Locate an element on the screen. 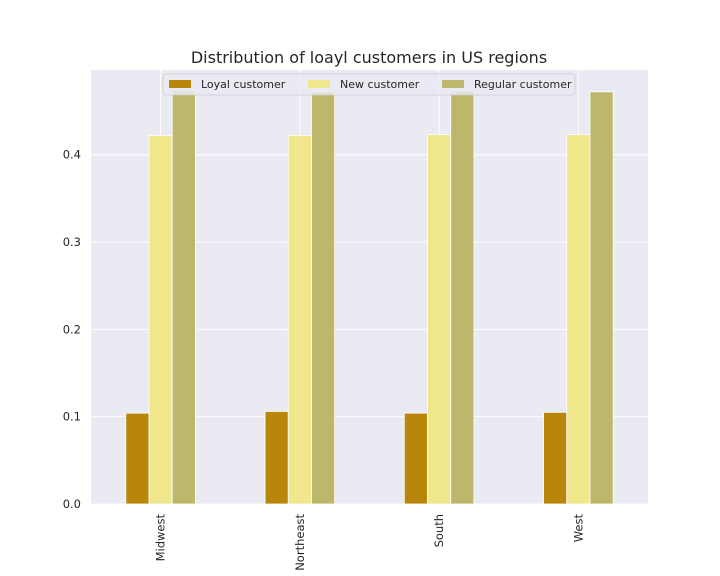 The width and height of the screenshot is (720, 576). x-tick-label: Northeast is located at coordinates (300, 542).